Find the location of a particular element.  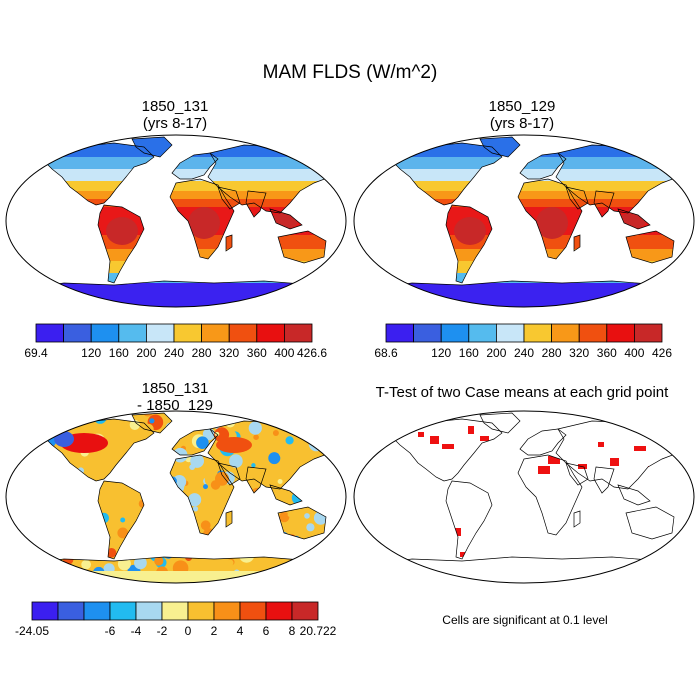

panel-2-title: 1850_129 (yrs 8-17) is located at coordinates (522, 115).